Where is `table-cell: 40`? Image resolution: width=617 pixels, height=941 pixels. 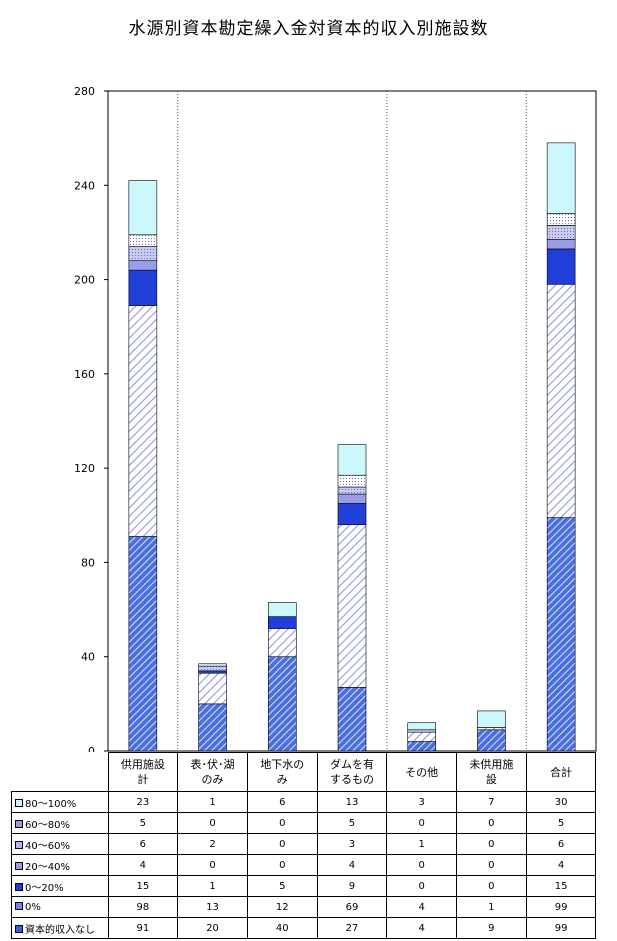
table-cell: 40 is located at coordinates (282, 928).